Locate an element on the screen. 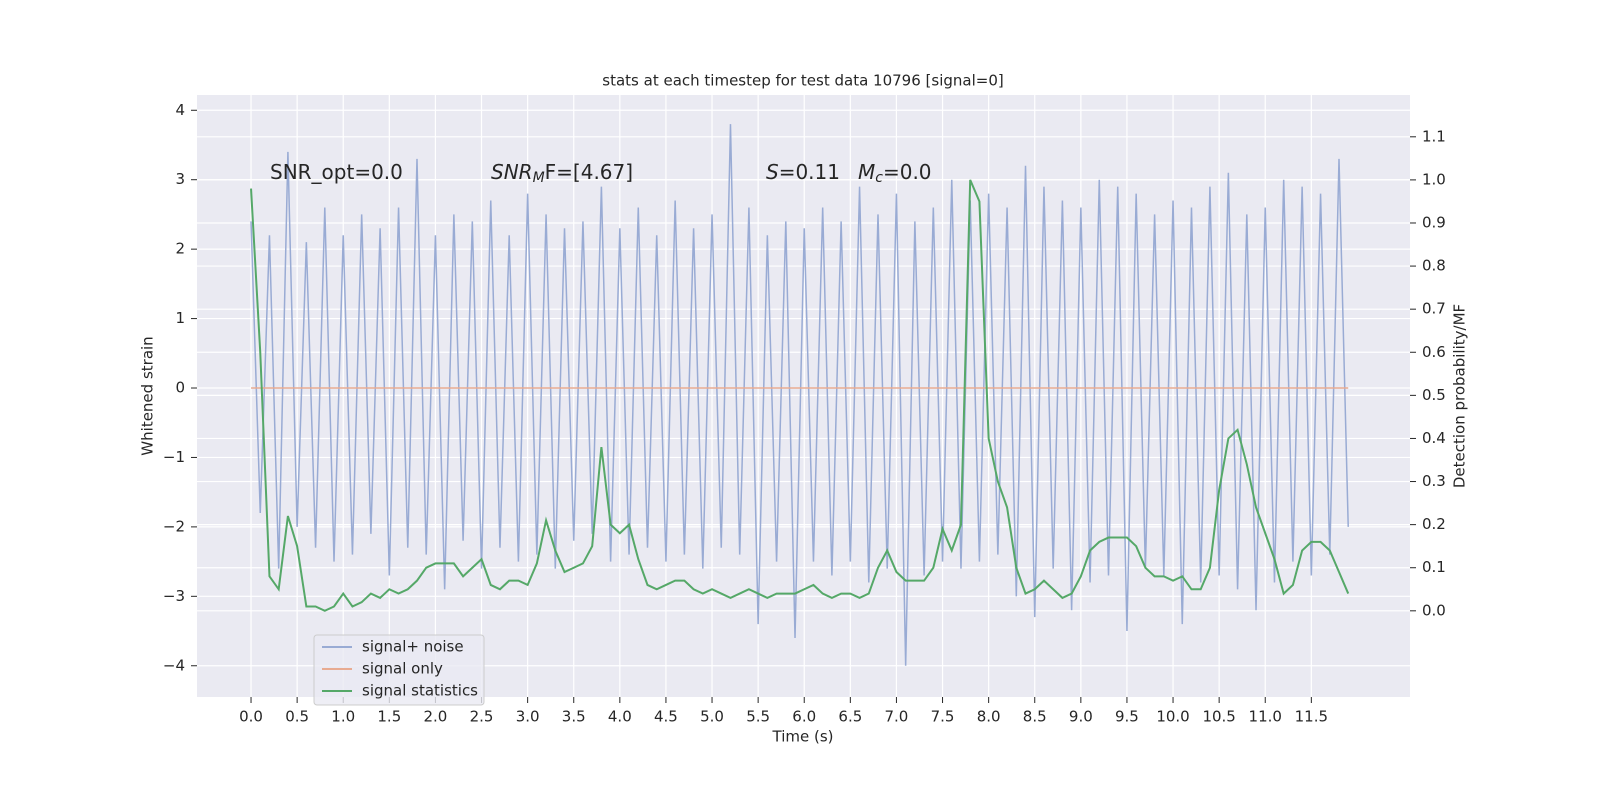 Image resolution: width=1600 pixels, height=800 pixels. x-tick-label: 4.0 is located at coordinates (620, 717).